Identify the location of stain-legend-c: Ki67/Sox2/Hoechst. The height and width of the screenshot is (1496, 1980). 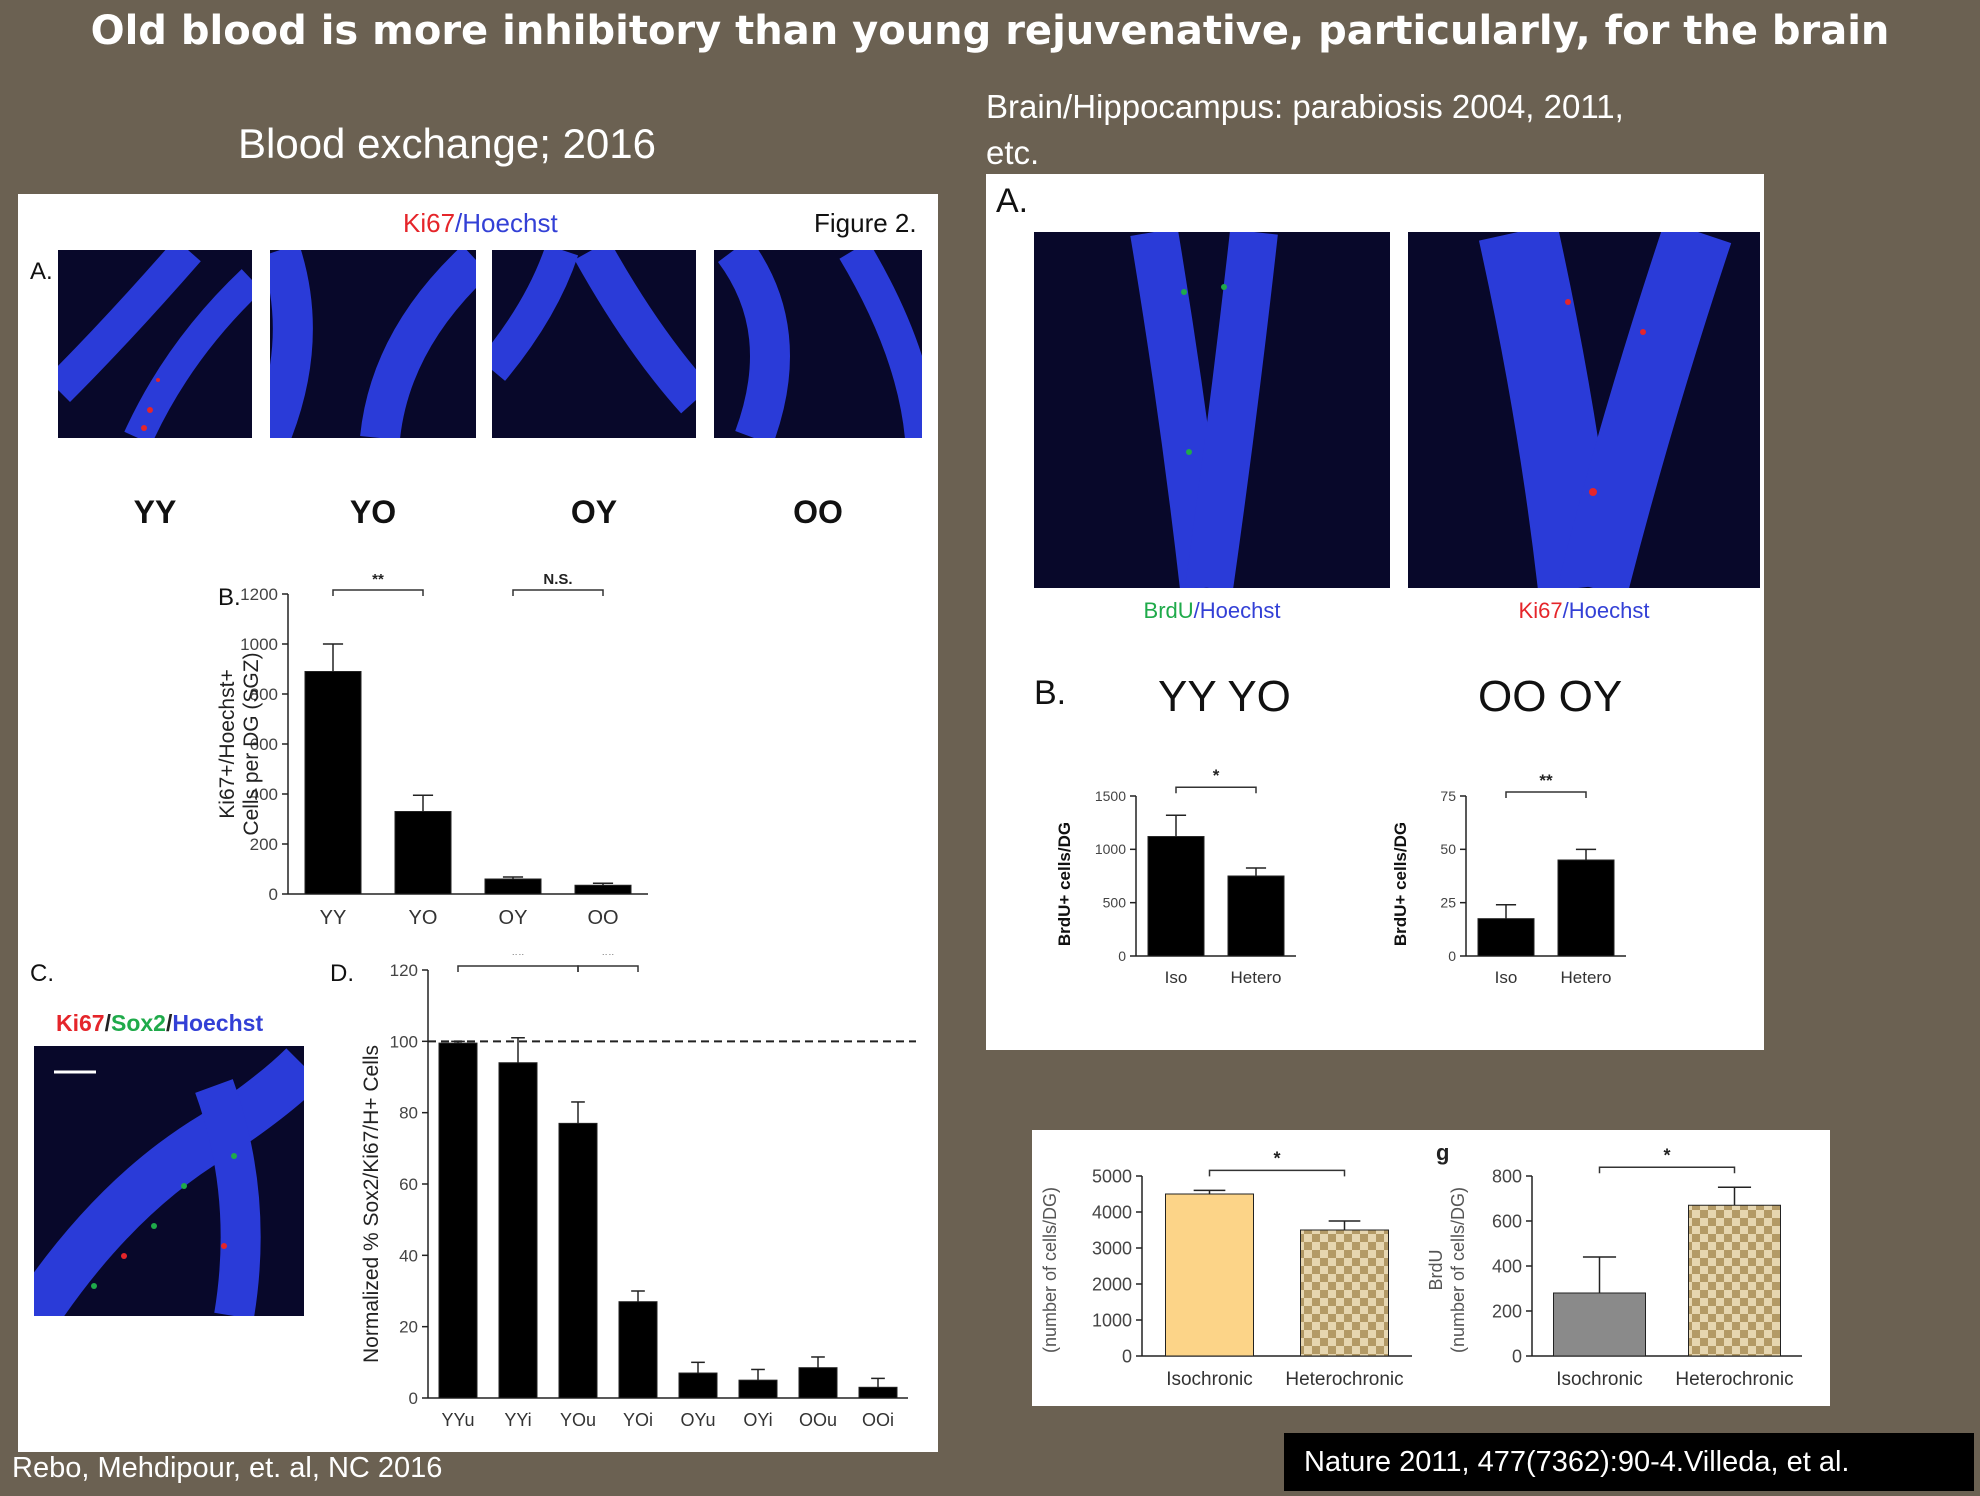
(159, 1023).